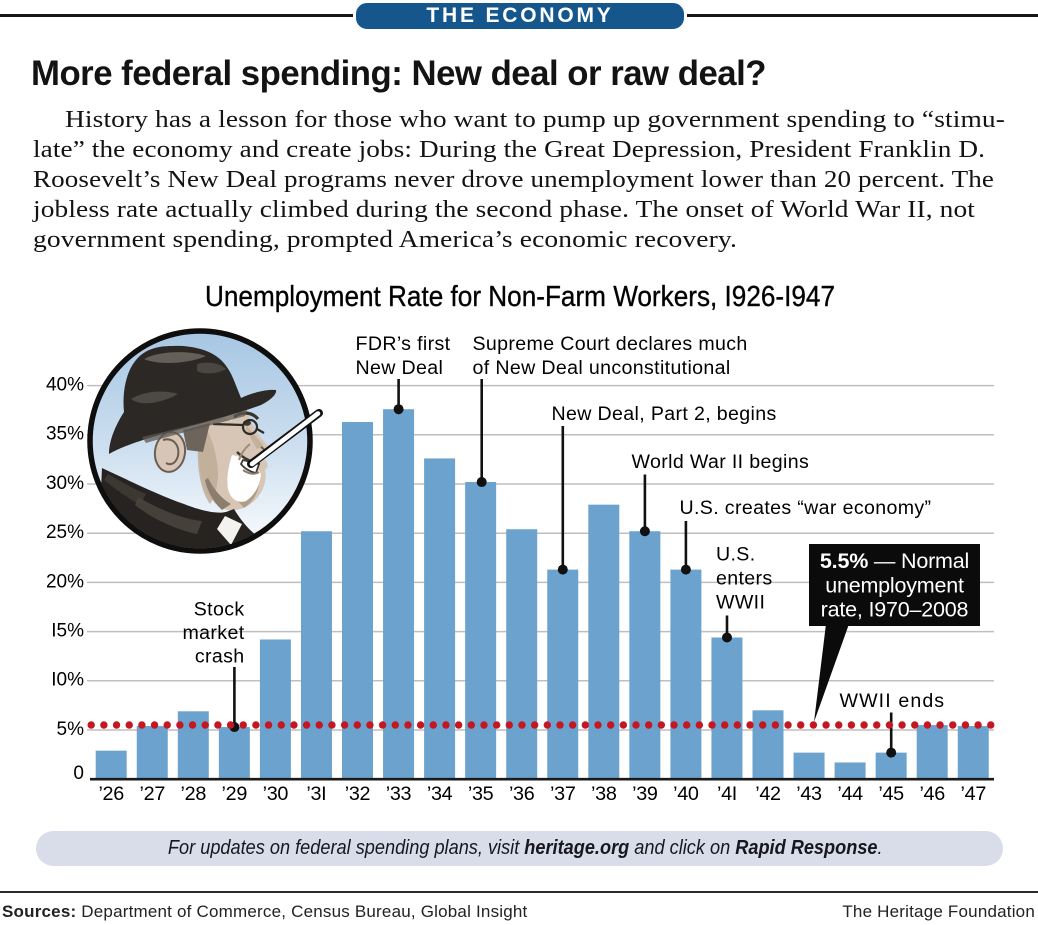 Image resolution: width=1038 pixels, height=925 pixels. What do you see at coordinates (850, 794) in the screenshot?
I see `svg-text: ’44` at bounding box center [850, 794].